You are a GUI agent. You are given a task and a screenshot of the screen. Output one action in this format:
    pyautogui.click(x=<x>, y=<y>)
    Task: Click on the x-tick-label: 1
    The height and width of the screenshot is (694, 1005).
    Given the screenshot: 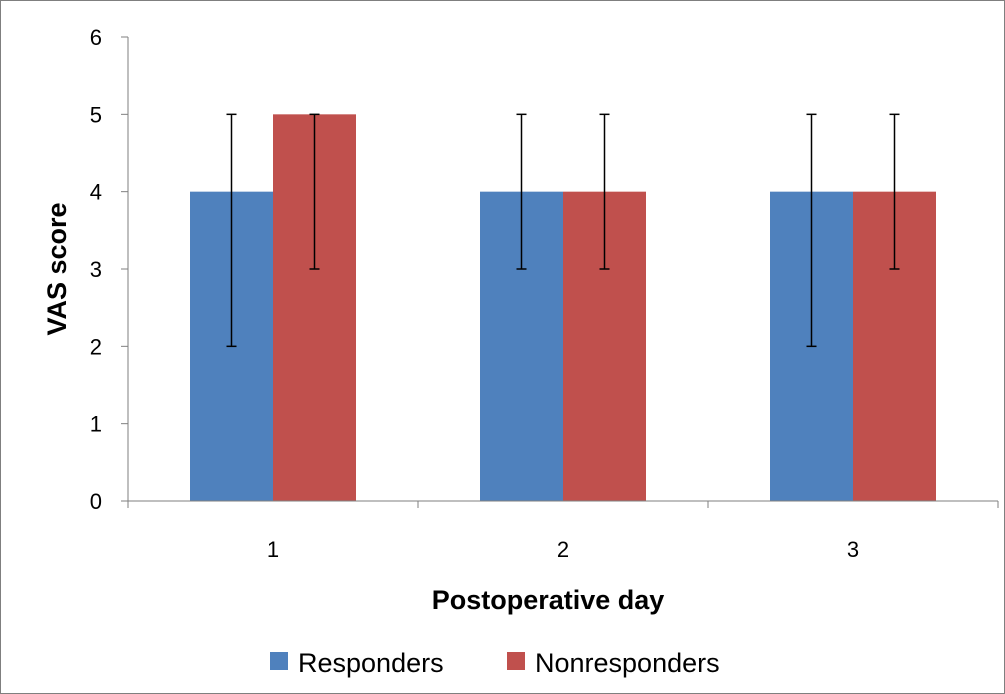 What is the action you would take?
    pyautogui.click(x=273, y=549)
    